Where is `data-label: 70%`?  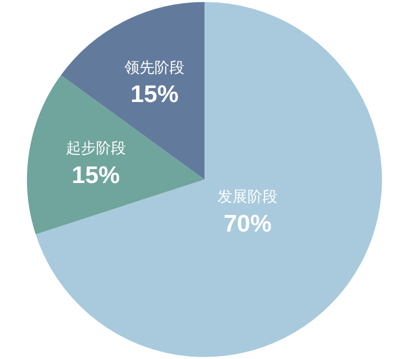
data-label: 70% is located at coordinates (248, 224).